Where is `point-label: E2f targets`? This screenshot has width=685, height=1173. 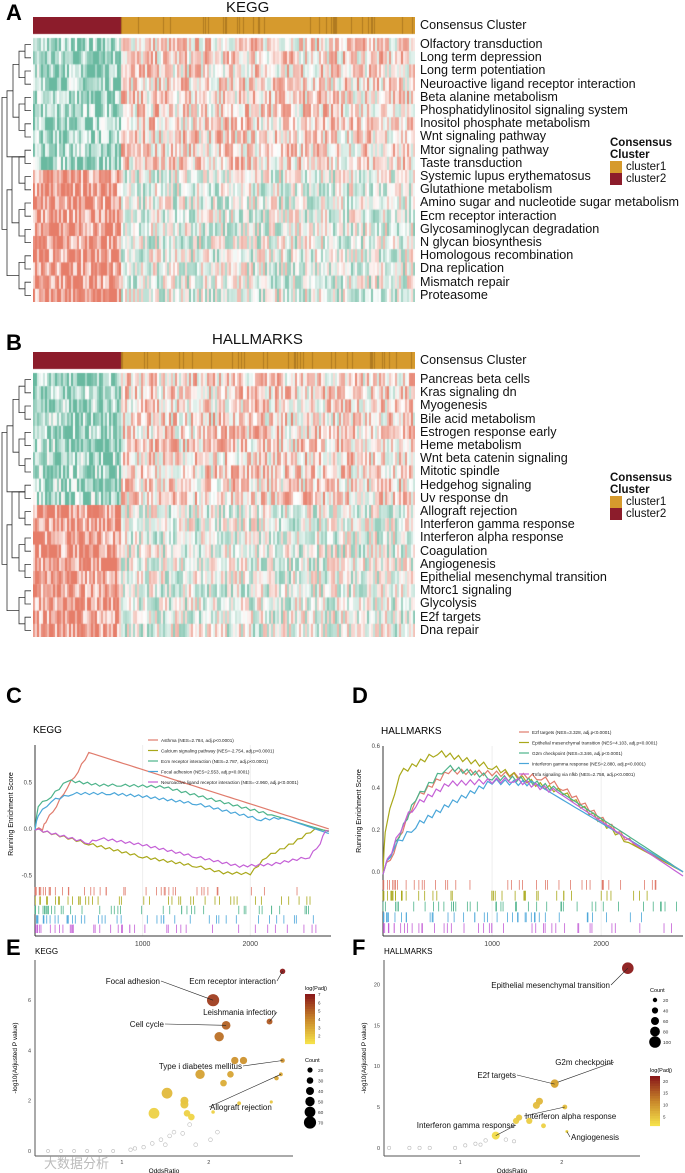
point-label: E2f targets is located at coordinates (496, 1075).